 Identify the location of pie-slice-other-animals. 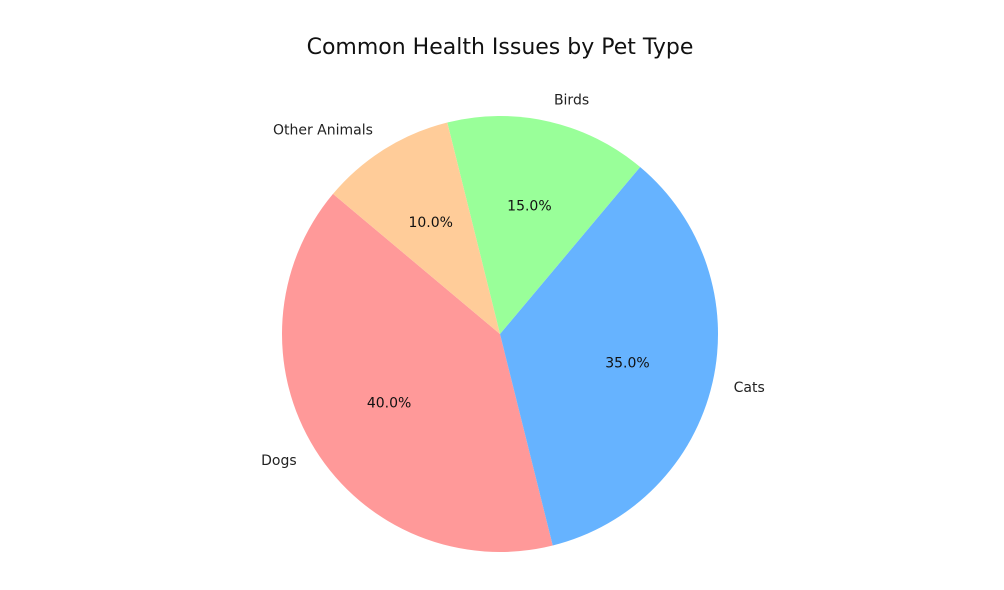
(416, 228).